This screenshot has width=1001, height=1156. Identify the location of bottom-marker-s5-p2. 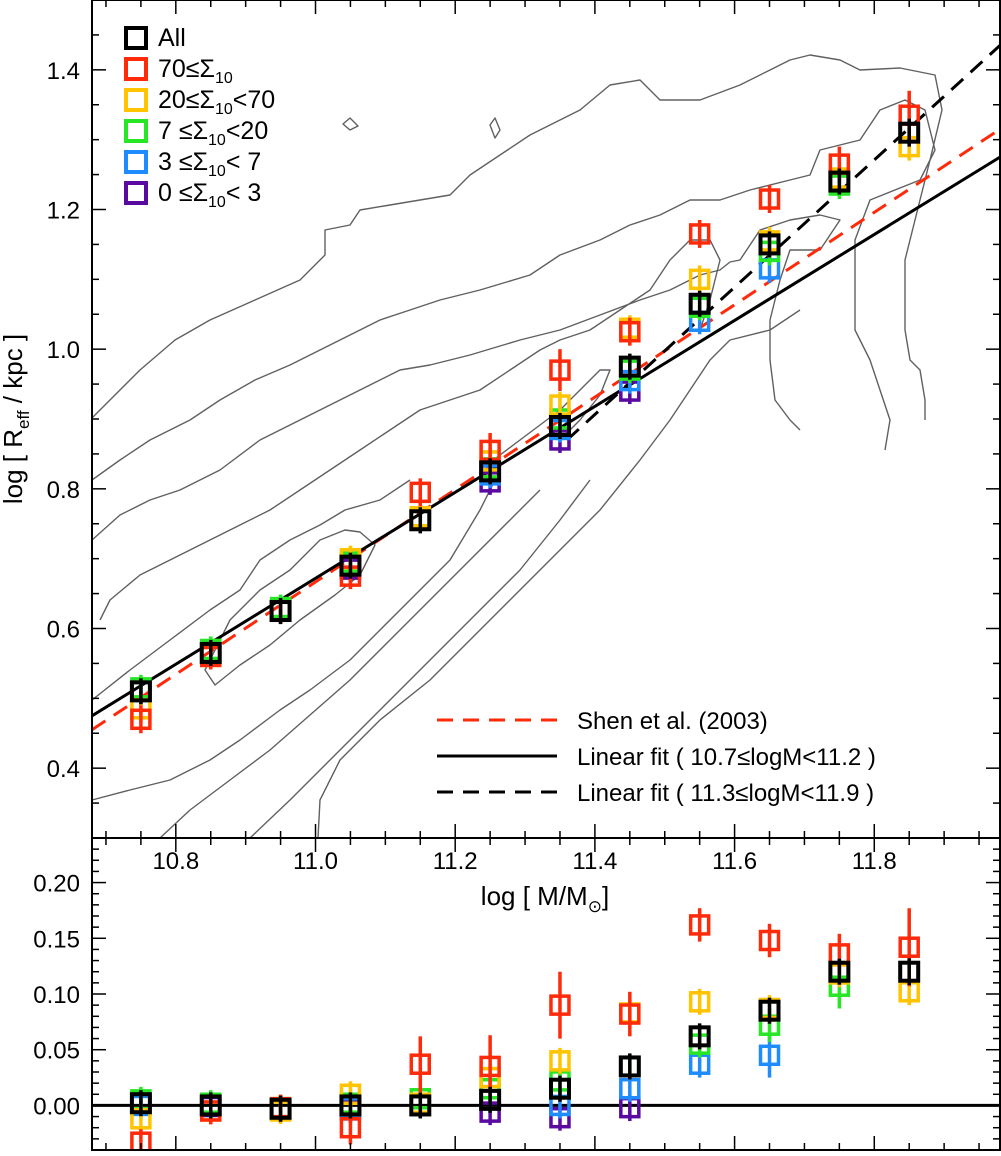
(280, 1108).